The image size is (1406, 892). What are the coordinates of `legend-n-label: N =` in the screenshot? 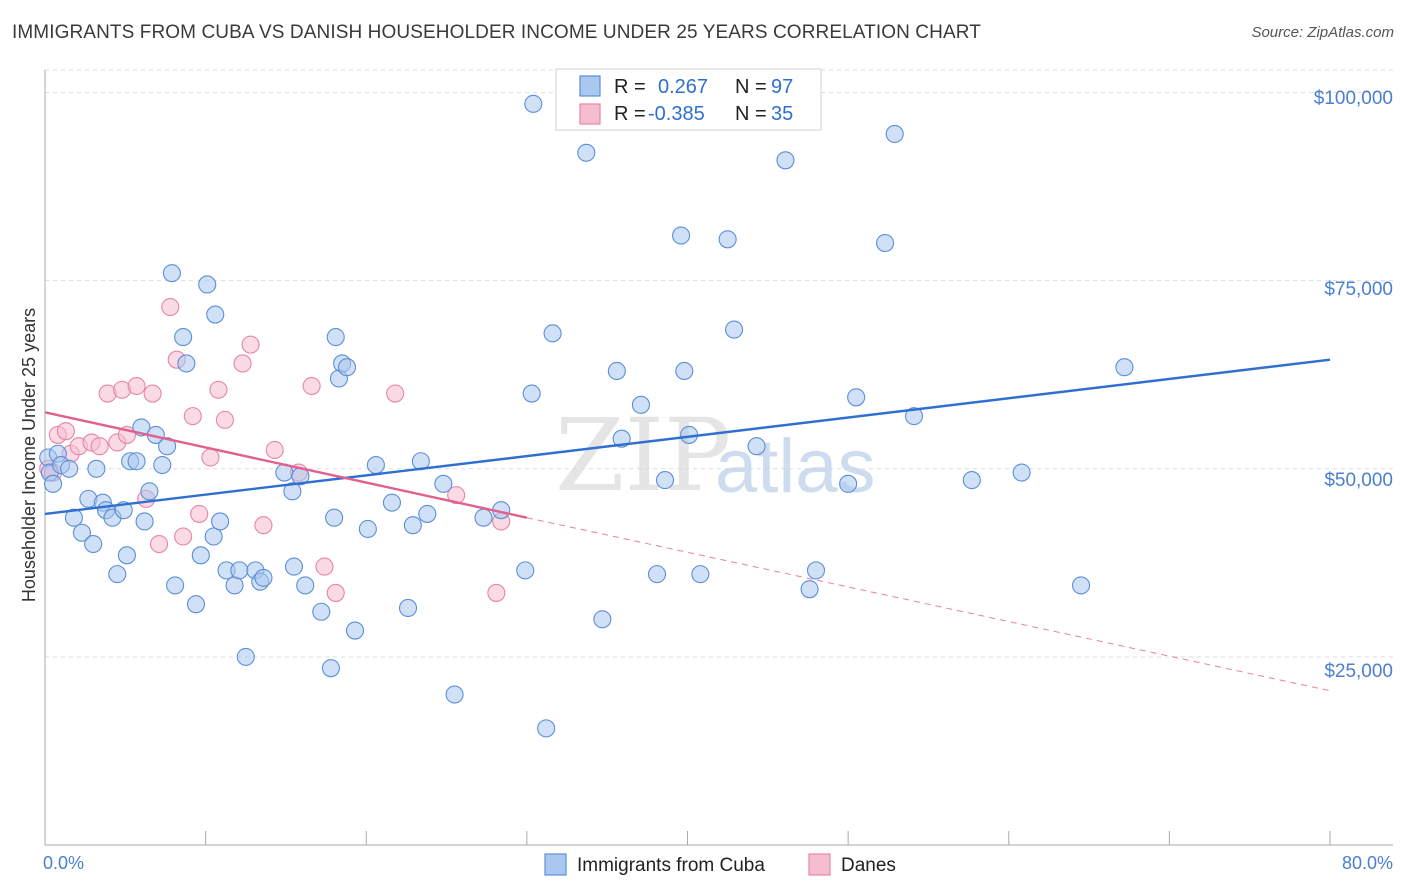 It's located at (751, 114).